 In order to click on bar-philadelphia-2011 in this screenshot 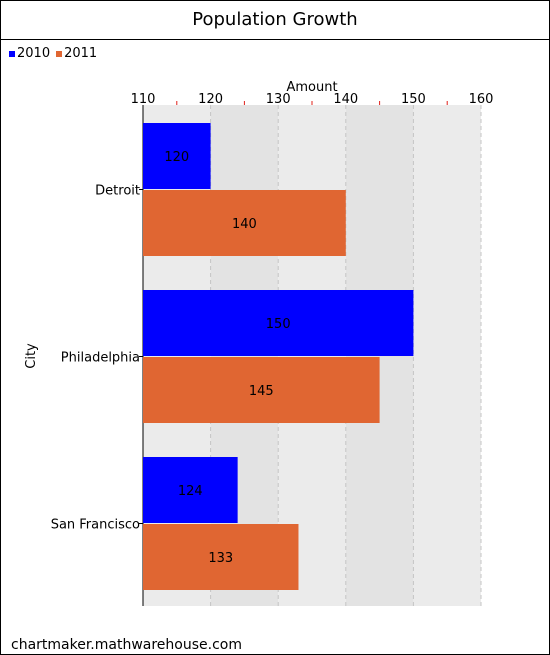, I will do `click(261, 390)`.